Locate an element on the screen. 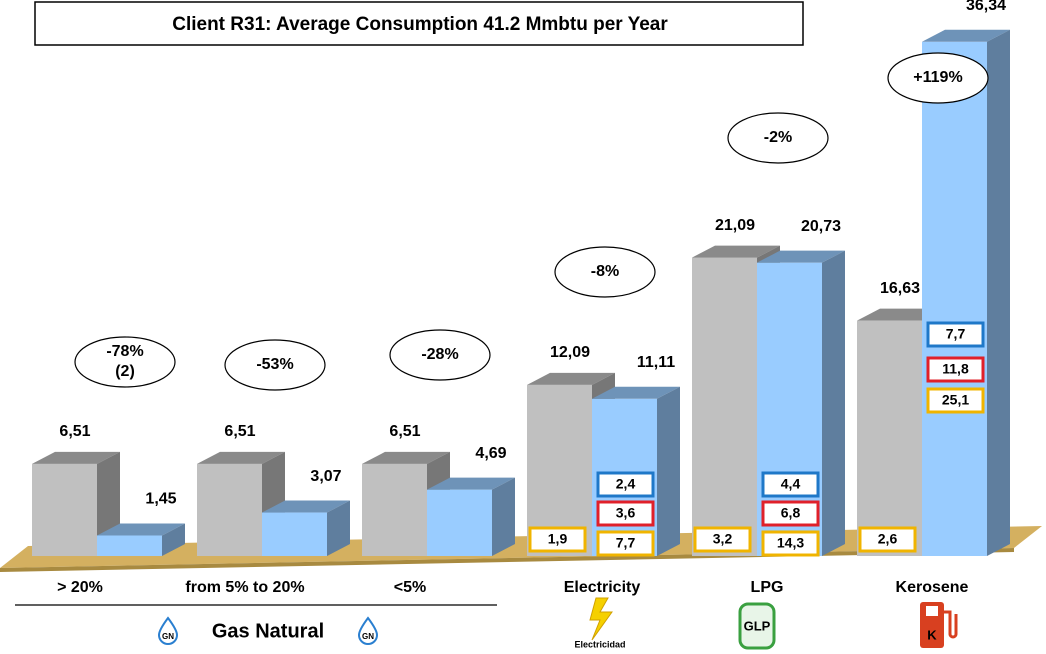 Image resolution: width=1046 pixels, height=654 pixels. value-box-label: 2,6 is located at coordinates (888, 539).